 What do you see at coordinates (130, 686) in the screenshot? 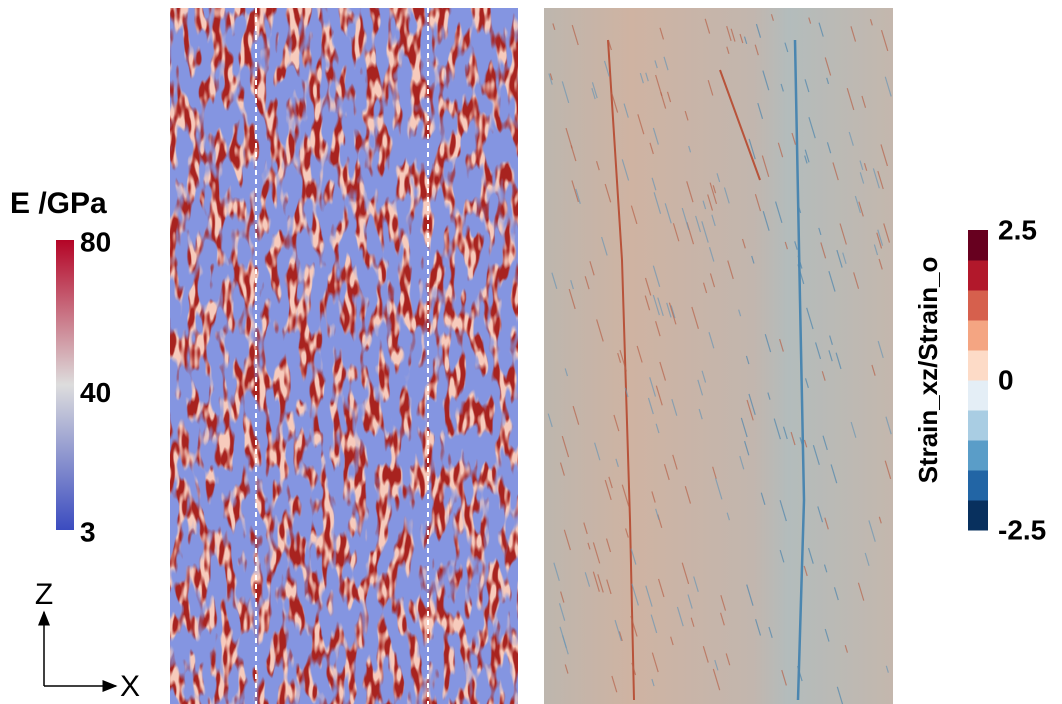
I see `x-label: X` at bounding box center [130, 686].